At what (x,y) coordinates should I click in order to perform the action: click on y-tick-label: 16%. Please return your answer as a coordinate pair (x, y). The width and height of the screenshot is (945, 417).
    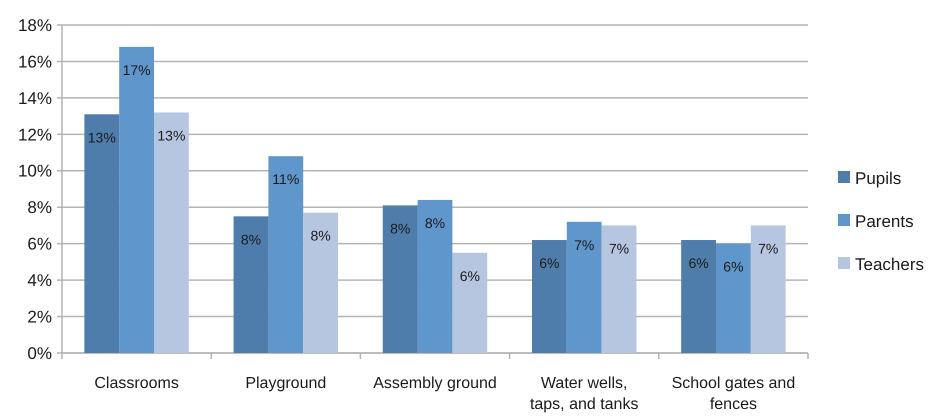
    Looking at the image, I should click on (35, 62).